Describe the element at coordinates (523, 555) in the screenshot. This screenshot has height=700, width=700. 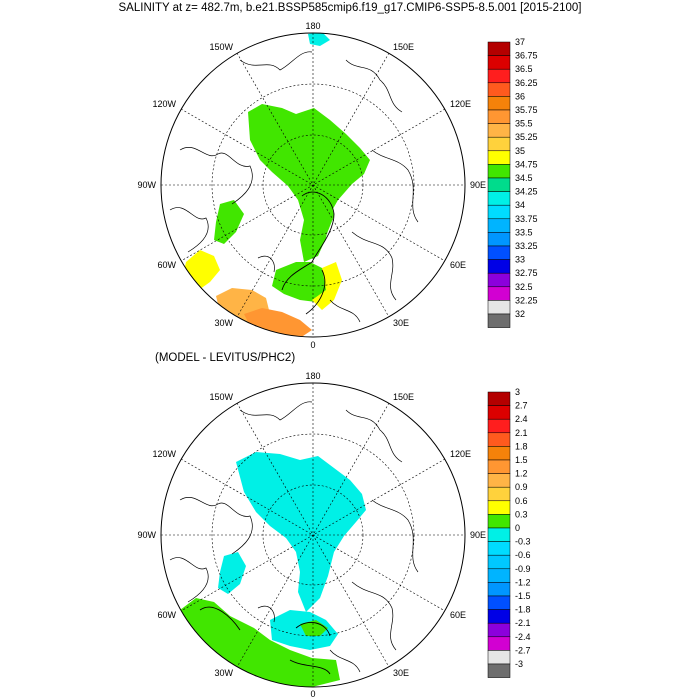
I see `colorbar-tick-label: -0.6` at that location.